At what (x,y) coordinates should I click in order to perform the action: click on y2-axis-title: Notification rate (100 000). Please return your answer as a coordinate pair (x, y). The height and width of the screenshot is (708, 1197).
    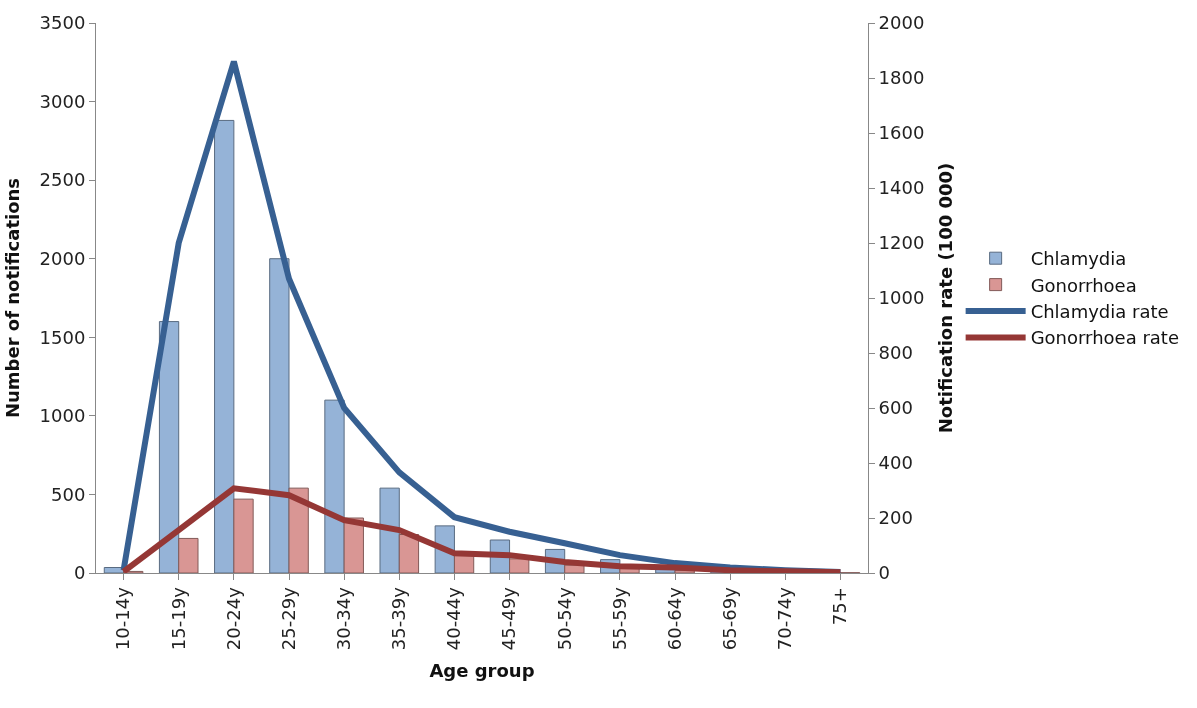
    Looking at the image, I should click on (945, 298).